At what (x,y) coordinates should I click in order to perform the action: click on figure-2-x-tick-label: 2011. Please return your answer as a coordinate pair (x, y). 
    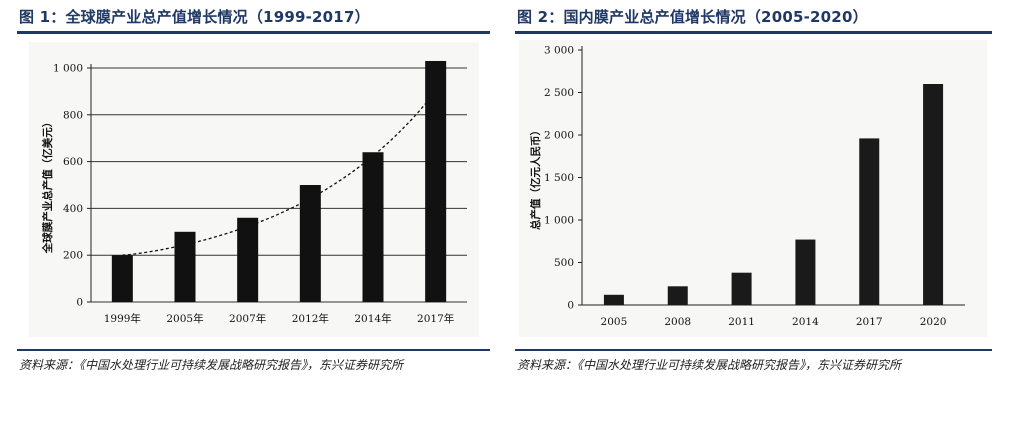
    Looking at the image, I should click on (741, 322).